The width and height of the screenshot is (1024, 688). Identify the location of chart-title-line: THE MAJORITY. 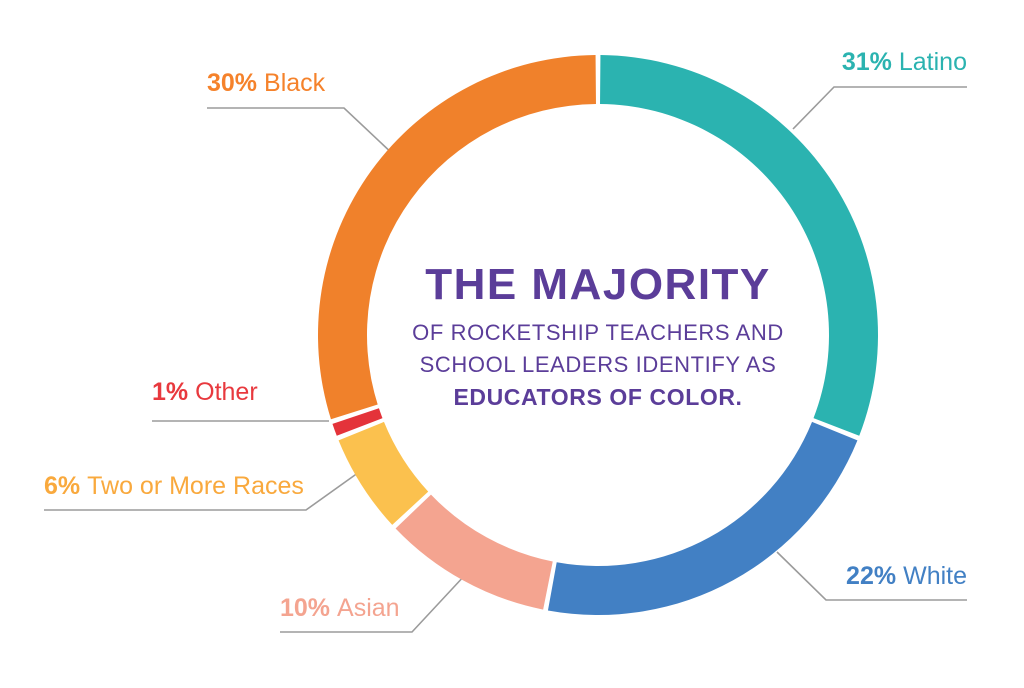
(598, 284).